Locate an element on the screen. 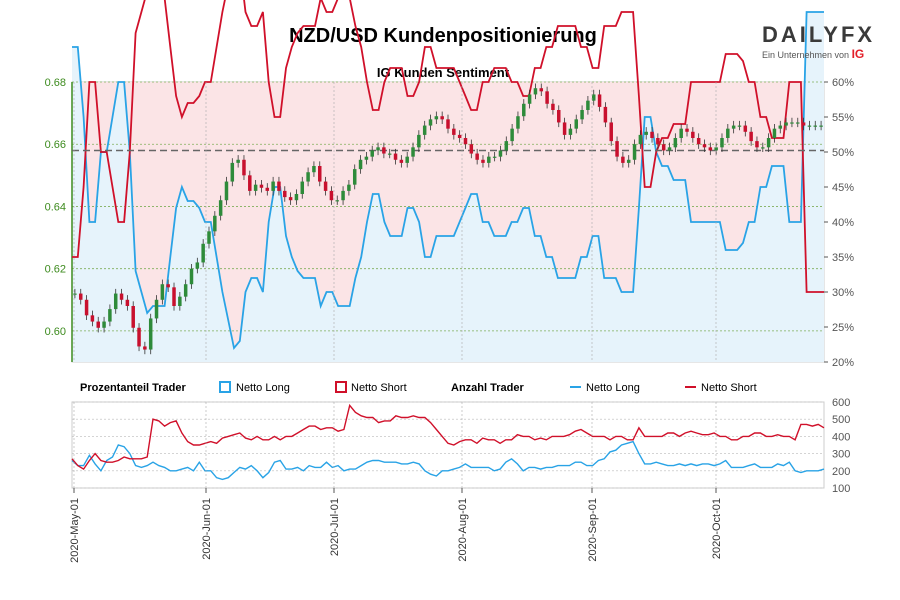 Image resolution: width=900 pixels, height=600 pixels. legend-short-box is located at coordinates (341, 387).